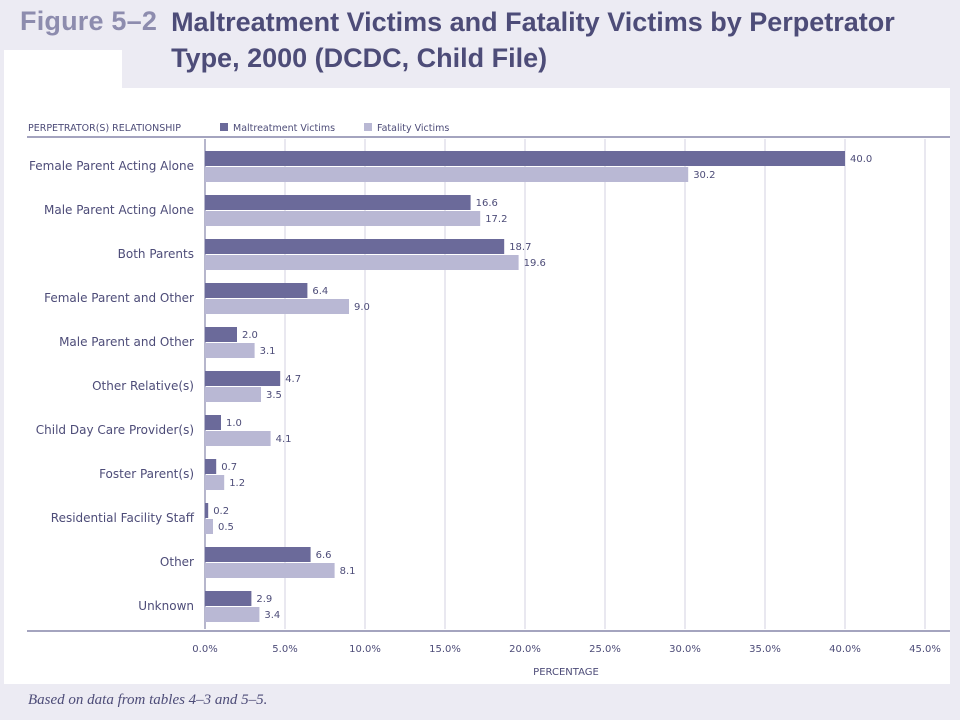 Image resolution: width=960 pixels, height=720 pixels. What do you see at coordinates (104, 128) in the screenshot?
I see `legend-title: PERPETRATOR(S) RELATIONSHIP` at bounding box center [104, 128].